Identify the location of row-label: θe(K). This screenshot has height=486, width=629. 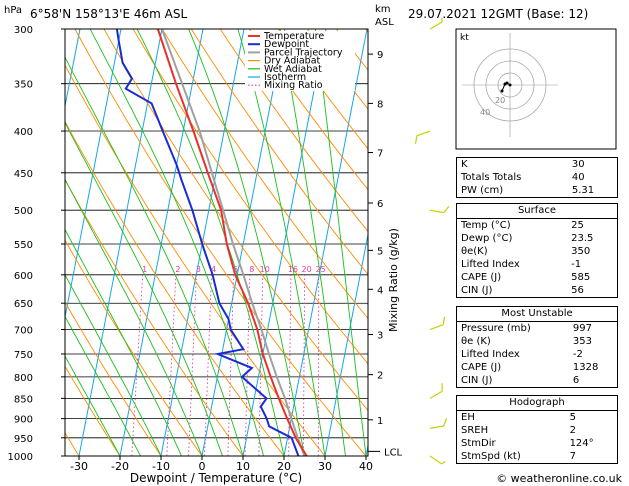
(474, 251).